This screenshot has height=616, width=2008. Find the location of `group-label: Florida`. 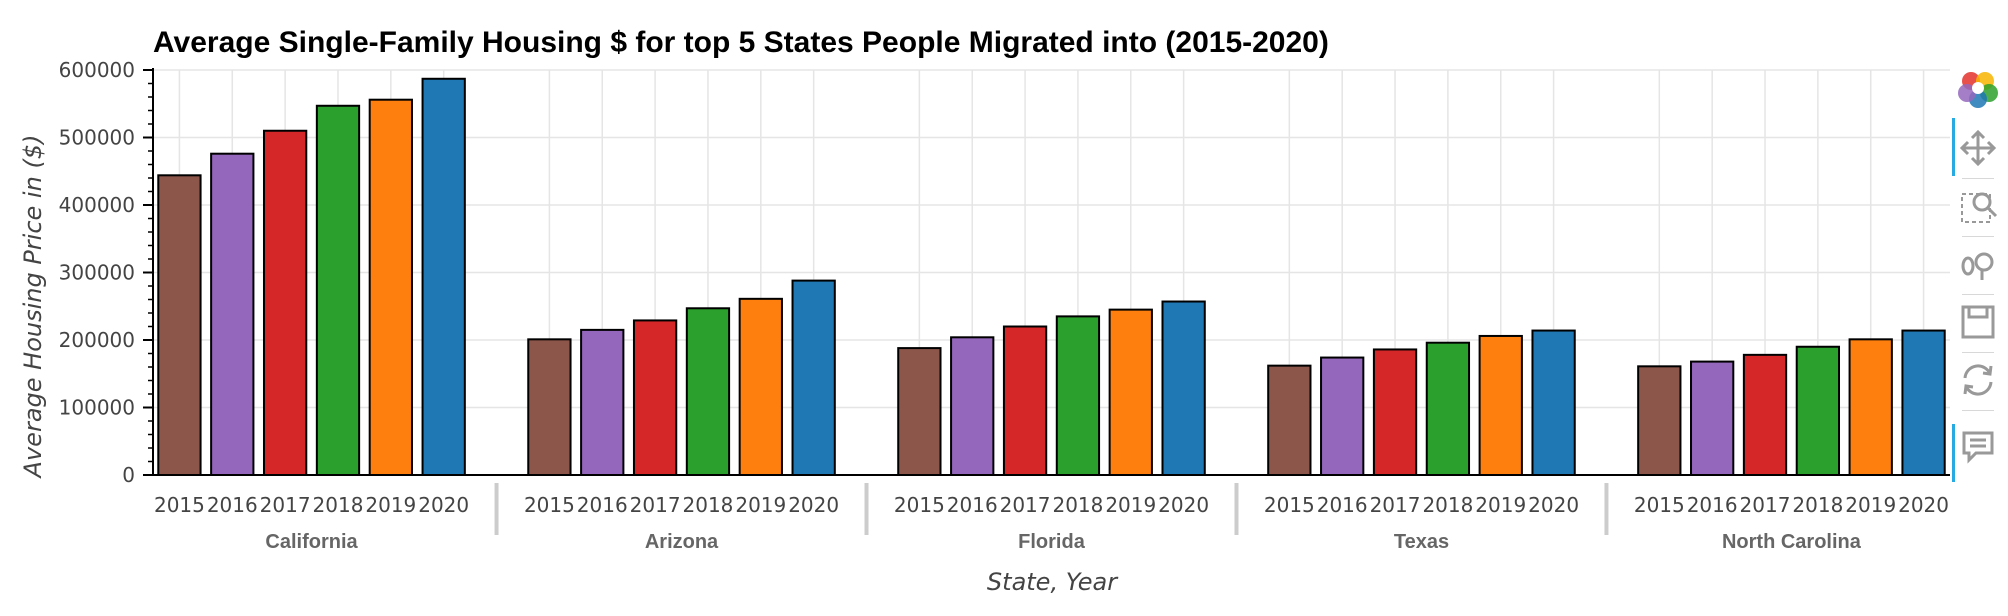

group-label: Florida is located at coordinates (1052, 542).